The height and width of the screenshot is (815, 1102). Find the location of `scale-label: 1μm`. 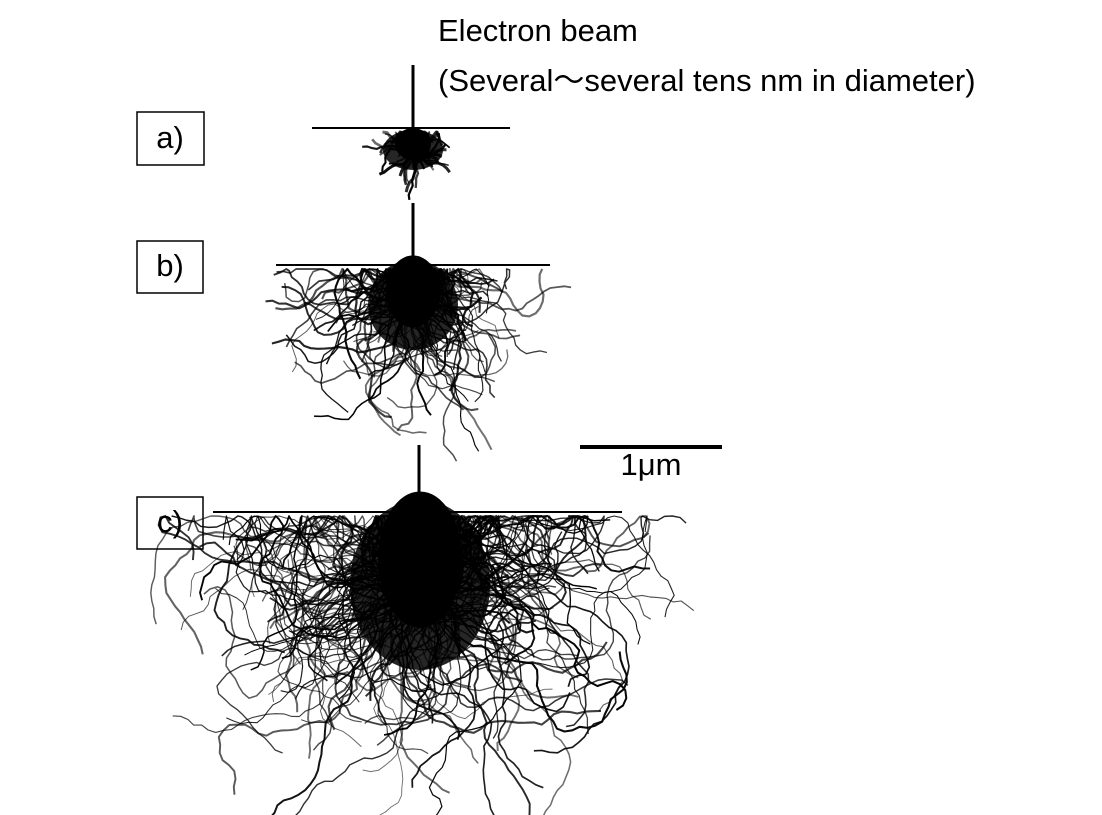

scale-label: 1μm is located at coordinates (651, 464).